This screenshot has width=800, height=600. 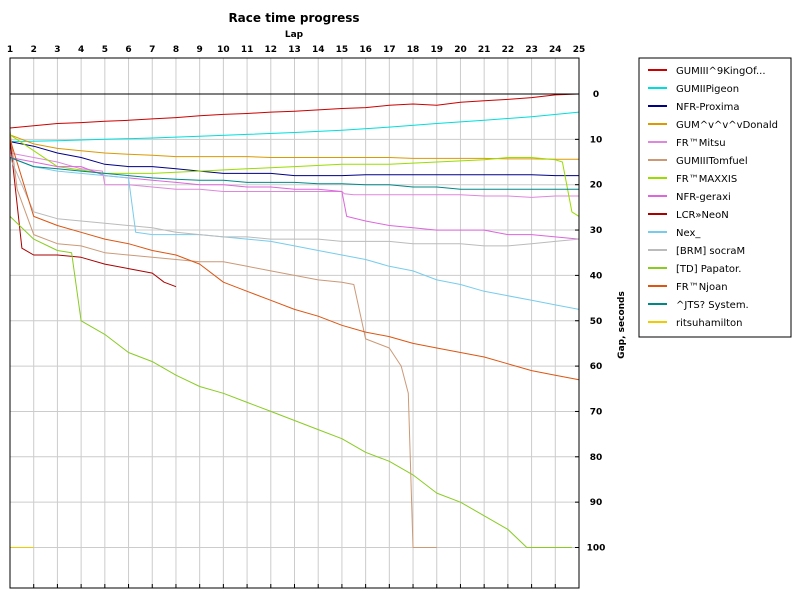 What do you see at coordinates (294, 35) in the screenshot?
I see `x-axis-label: Lap` at bounding box center [294, 35].